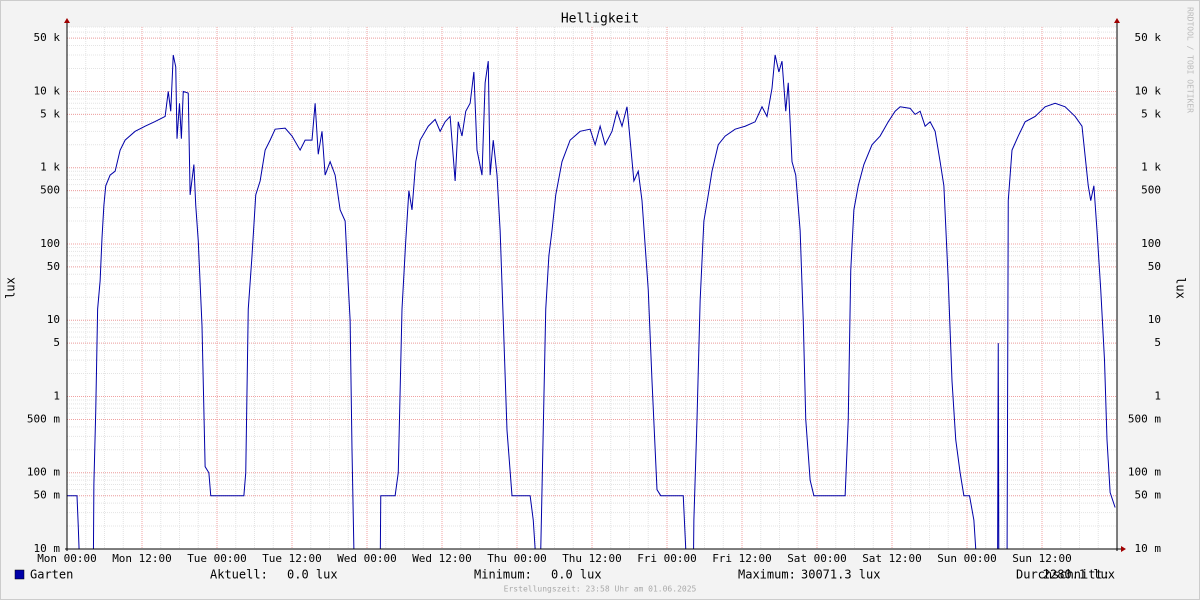  I want to click on x-tick-label: Fri 00:00, so click(667, 558).